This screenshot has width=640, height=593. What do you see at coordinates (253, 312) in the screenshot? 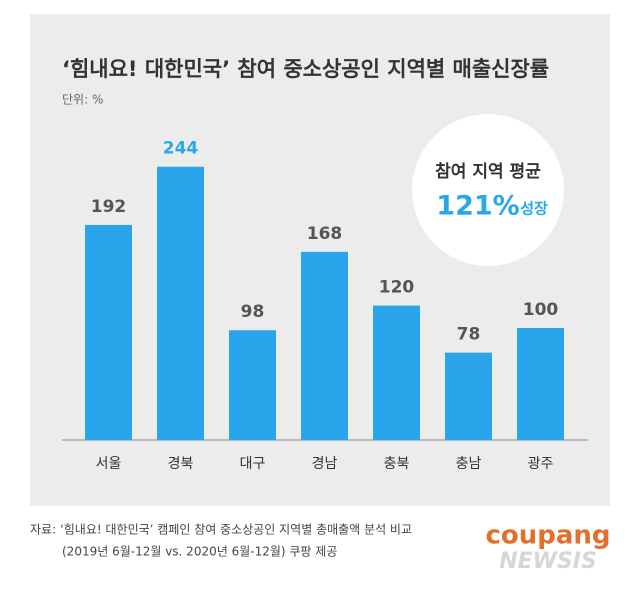
I see `value-label: 98` at bounding box center [253, 312].